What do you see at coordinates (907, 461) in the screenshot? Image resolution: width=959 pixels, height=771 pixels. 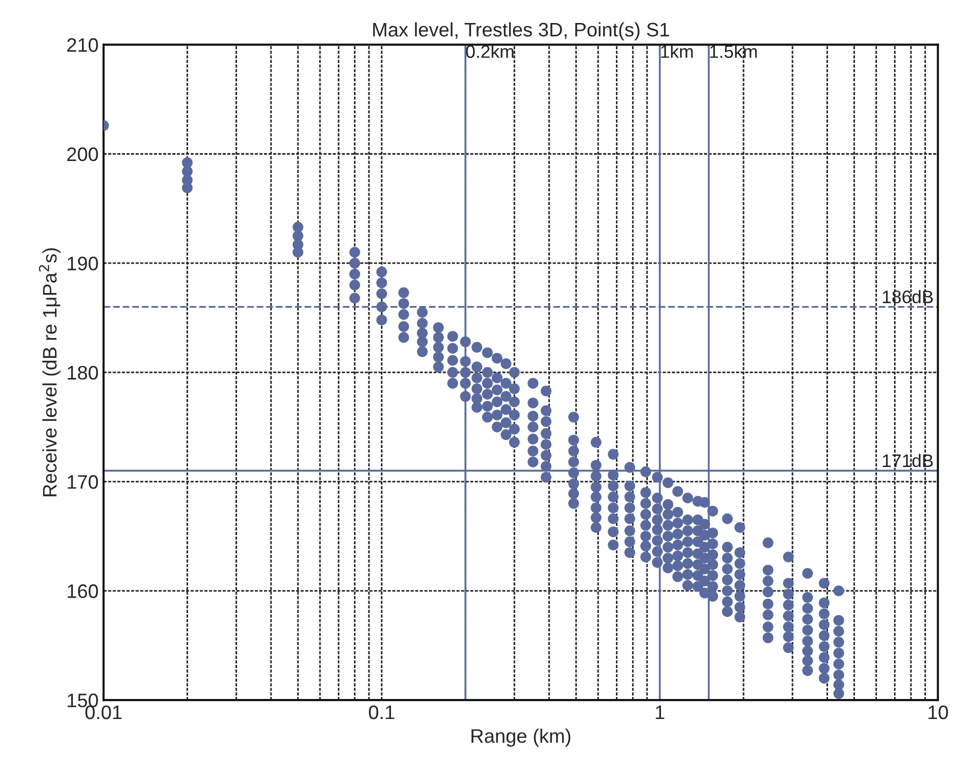 I see `ref-line-label: 171dB` at bounding box center [907, 461].